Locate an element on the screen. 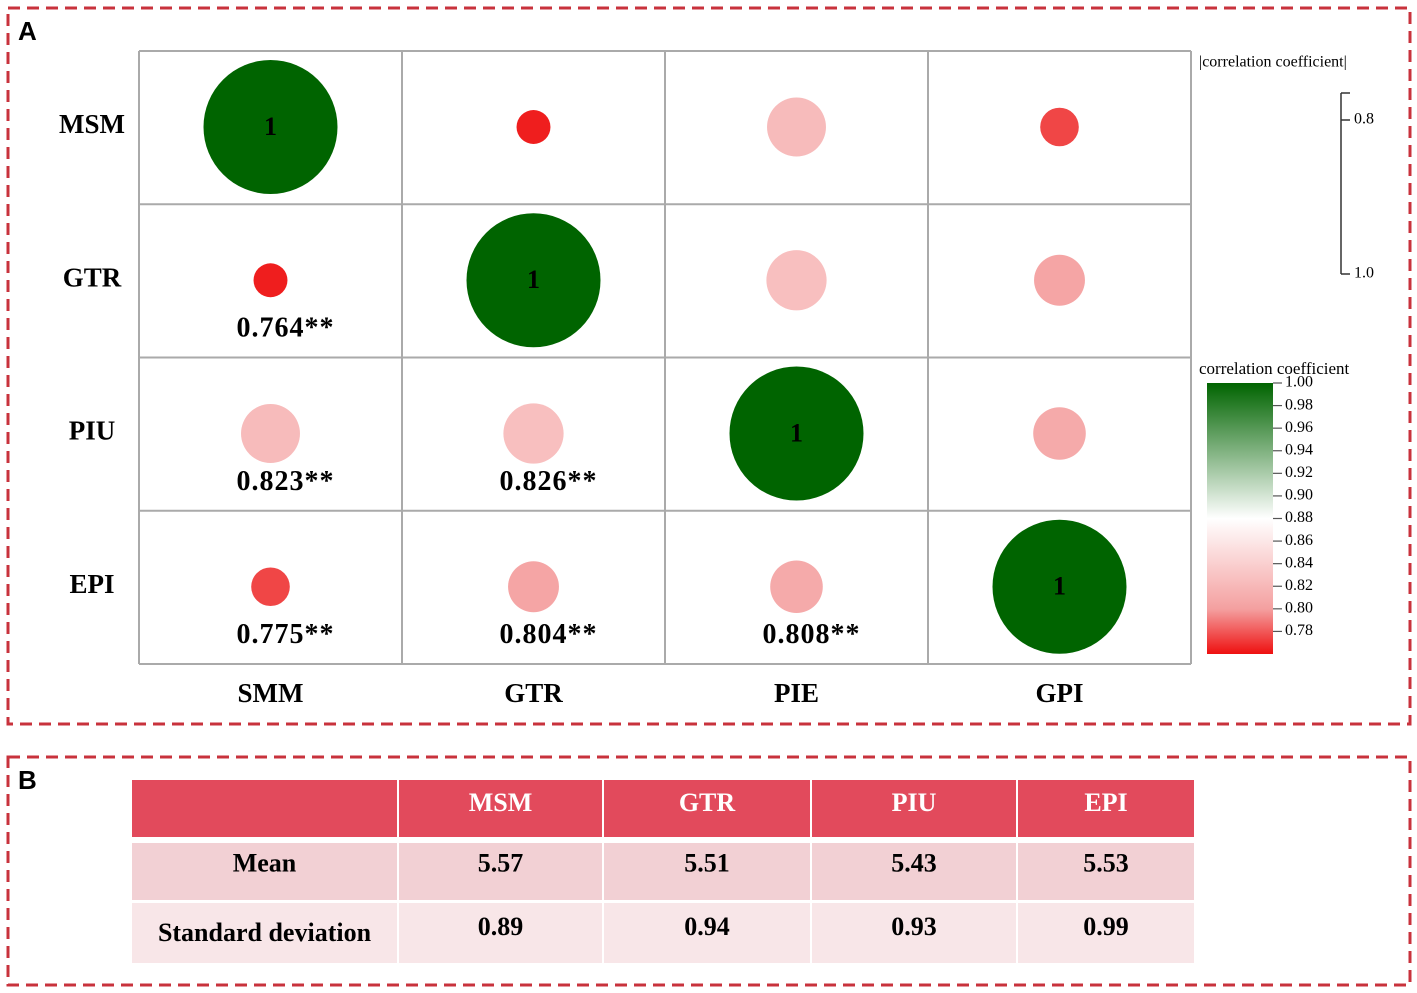  row-label: EPI is located at coordinates (91, 584).